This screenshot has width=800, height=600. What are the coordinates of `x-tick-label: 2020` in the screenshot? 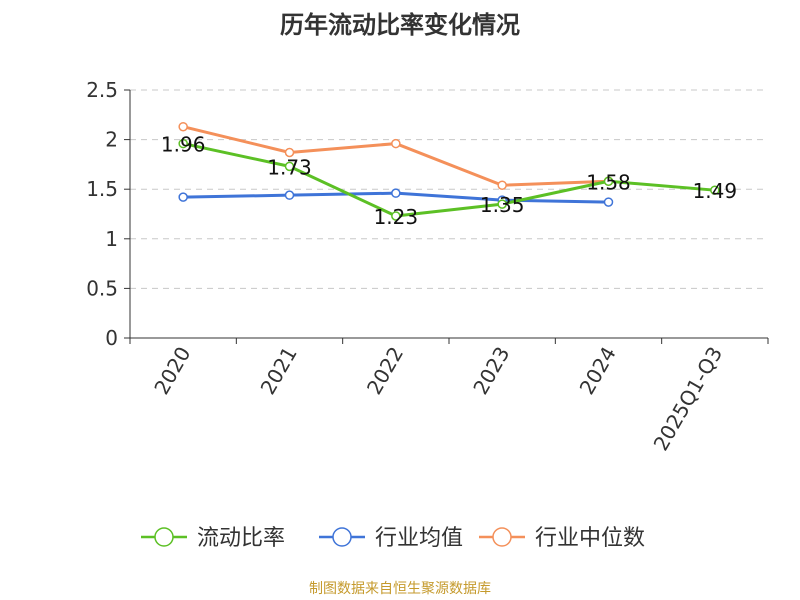 It's located at (172, 371).